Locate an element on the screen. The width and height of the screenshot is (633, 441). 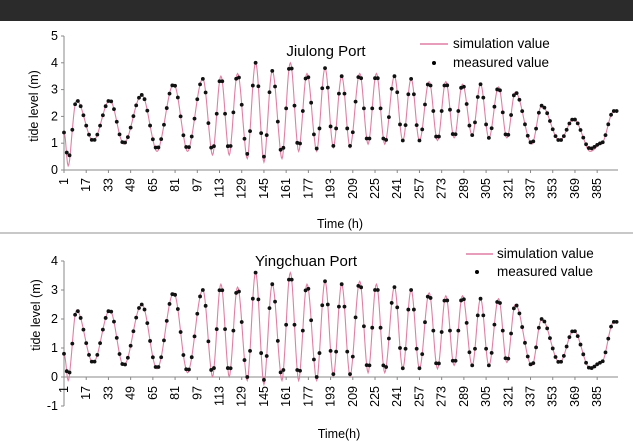
x-tick-label: 353 is located at coordinates (553, 396).